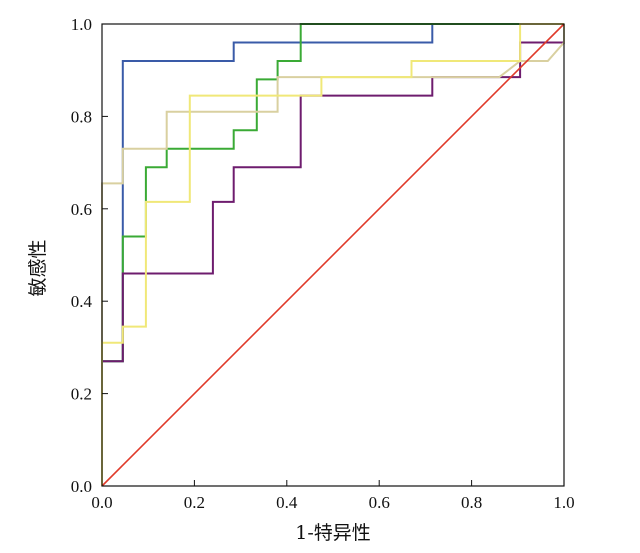 This screenshot has width=640, height=553. Describe the element at coordinates (81, 394) in the screenshot. I see `y-tick-label: 0.2` at that location.